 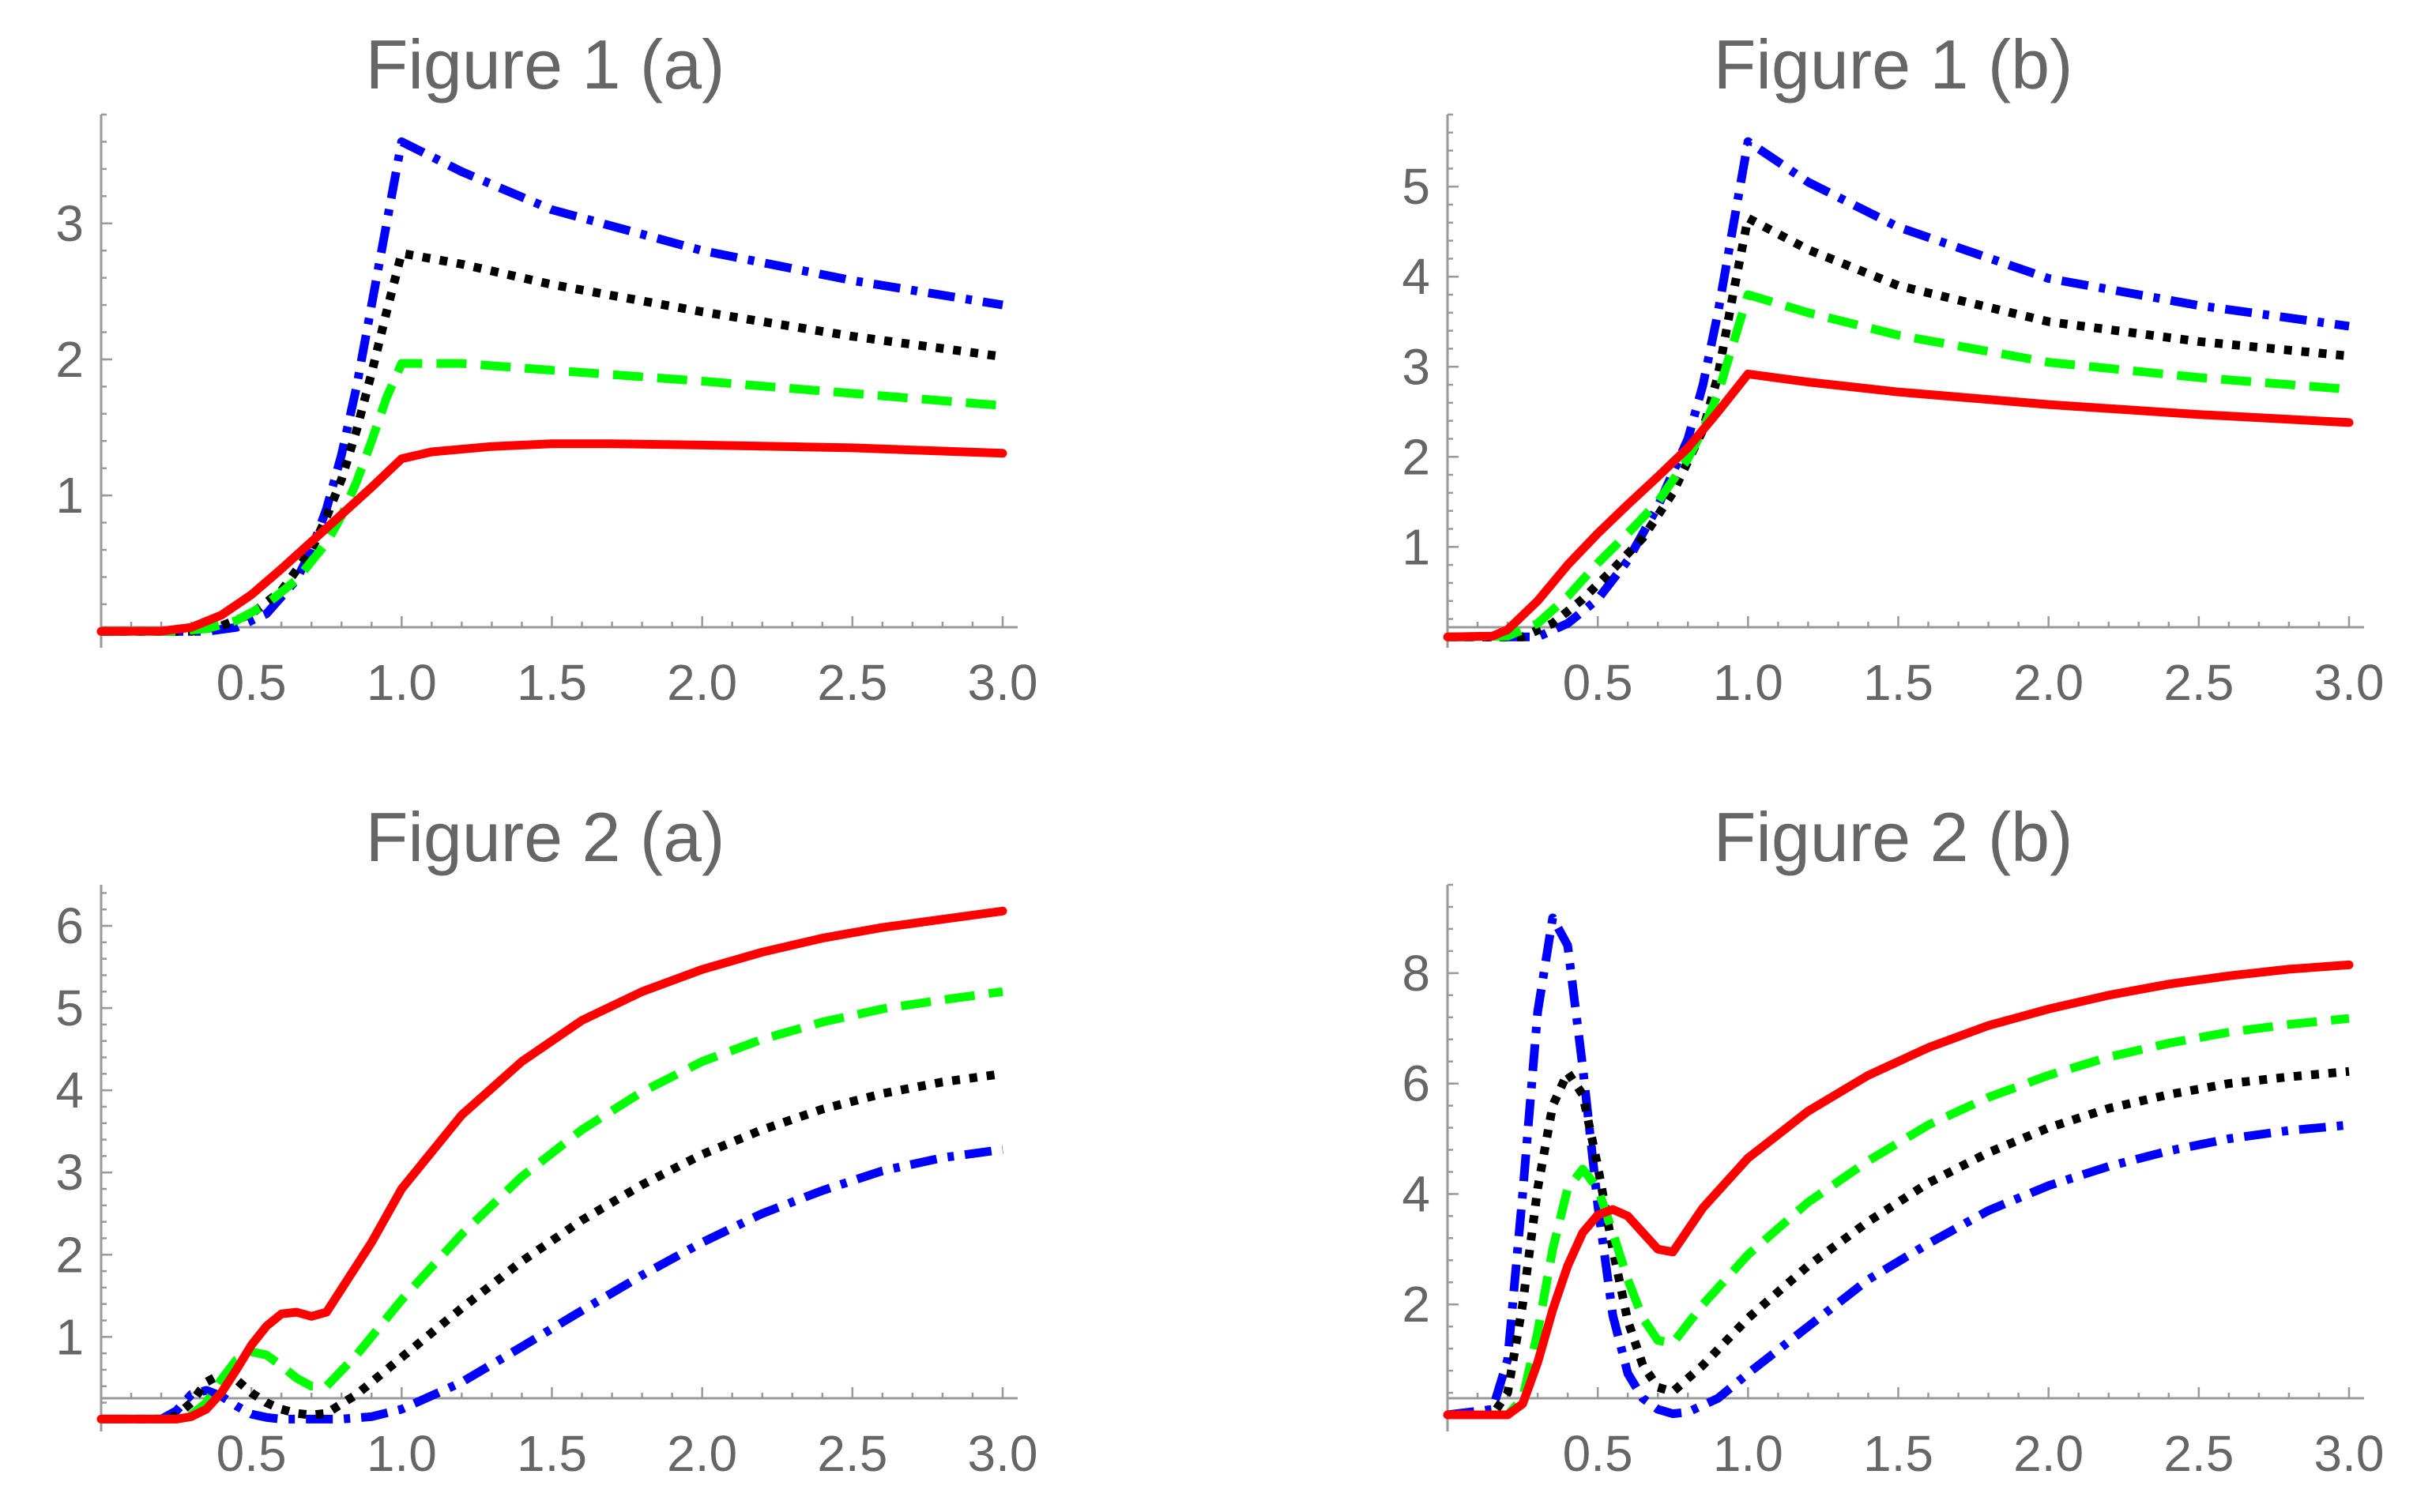 I want to click on panel-title: Figure 2 (b), so click(x=1893, y=837).